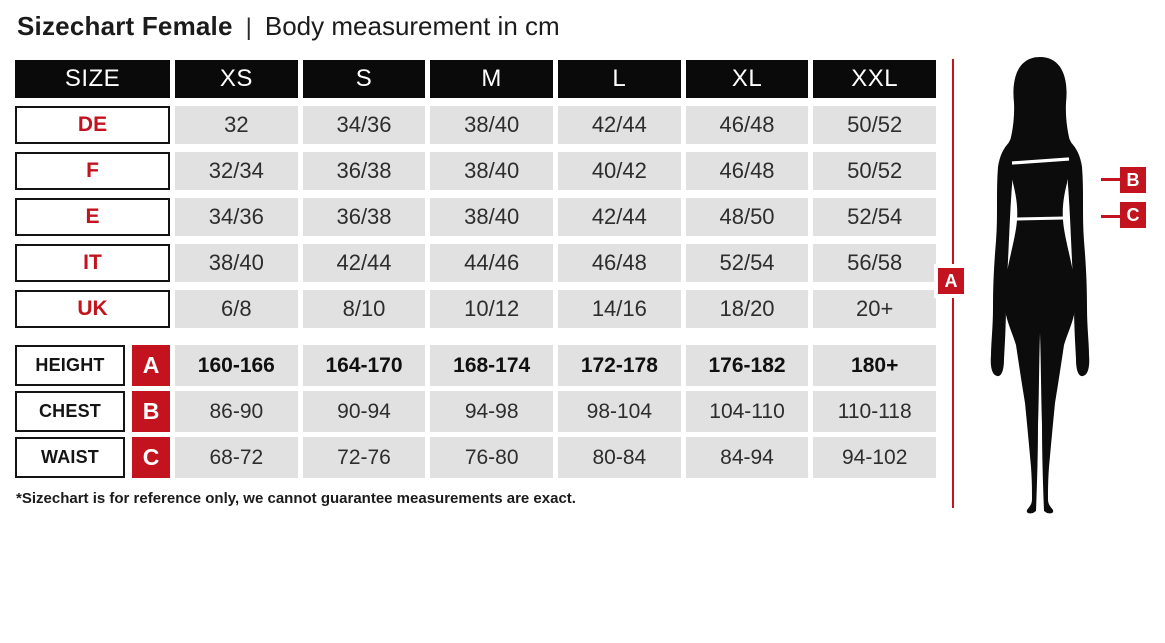 Image resolution: width=1165 pixels, height=643 pixels. Describe the element at coordinates (412, 26) in the screenshot. I see `title-subtitle: Body measurement in cm` at that location.